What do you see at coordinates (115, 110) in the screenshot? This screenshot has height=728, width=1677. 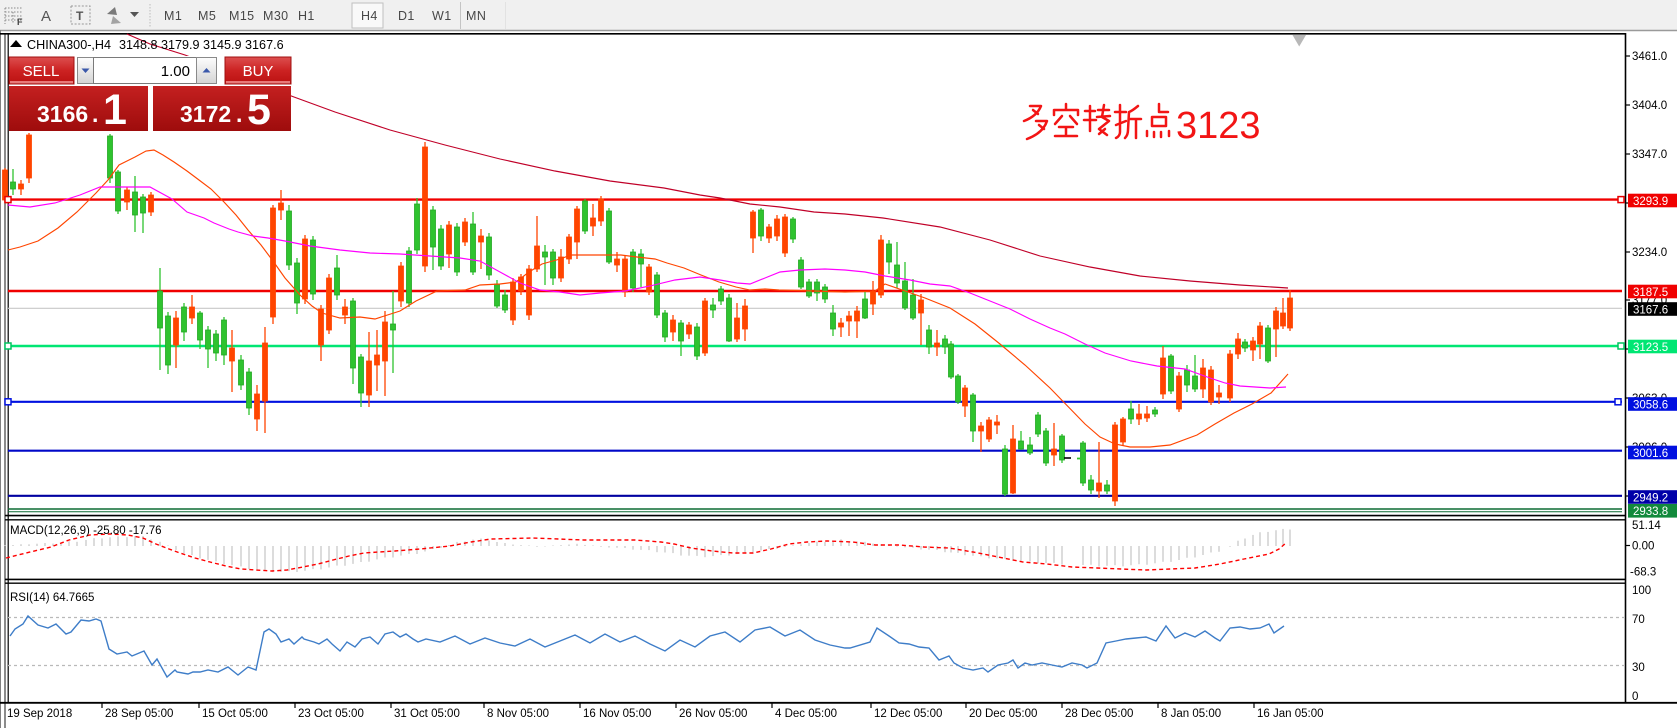 I see `svg-text: 1` at bounding box center [115, 110].